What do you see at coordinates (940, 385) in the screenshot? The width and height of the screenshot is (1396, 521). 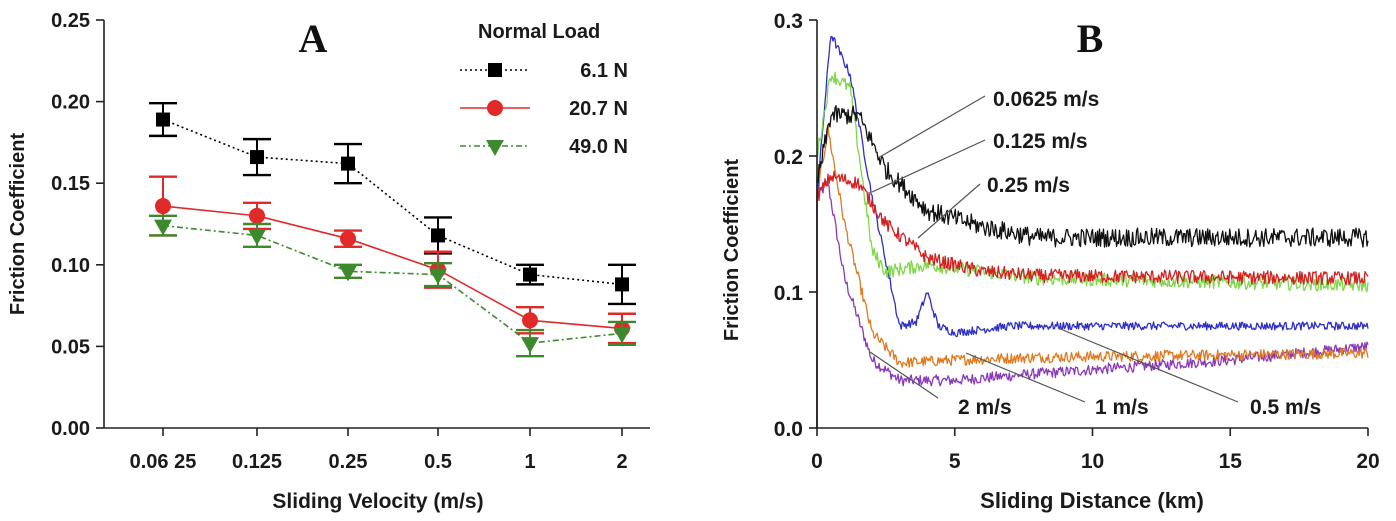 I see `chart-b-annotation: 2 m/s` at bounding box center [940, 385].